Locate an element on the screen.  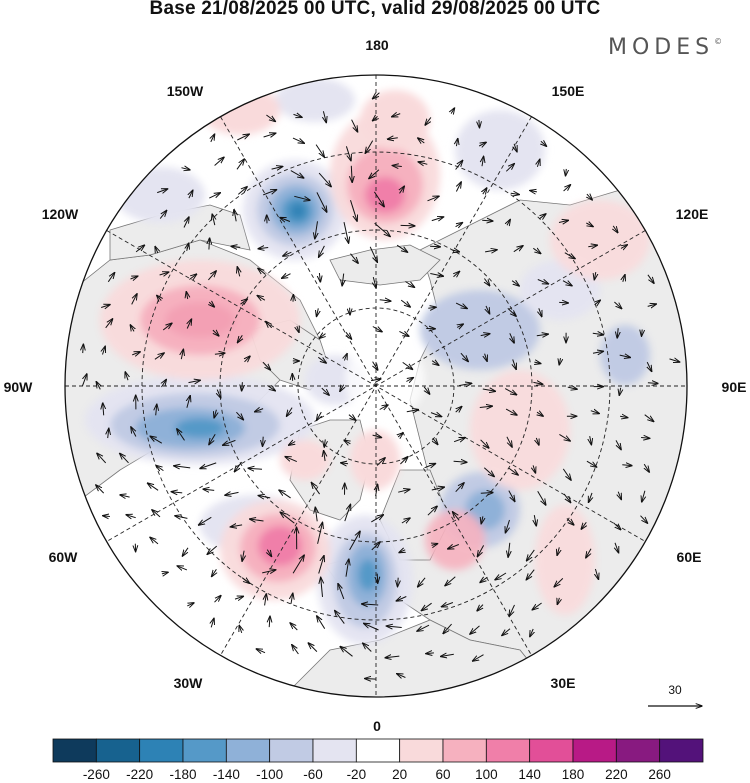
lon-label-60w: 60W is located at coordinates (64, 557).